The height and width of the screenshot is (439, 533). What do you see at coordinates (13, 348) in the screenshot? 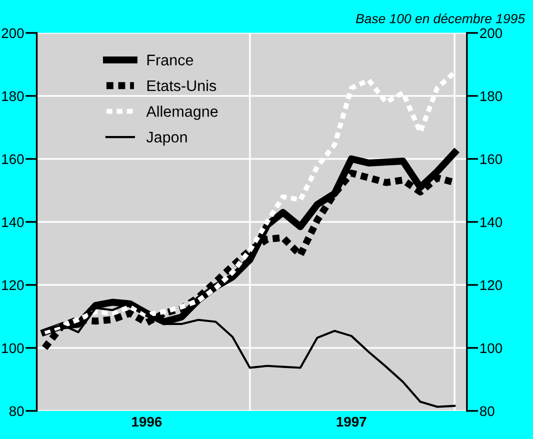
I see `y-tick-label: 100` at bounding box center [13, 348].